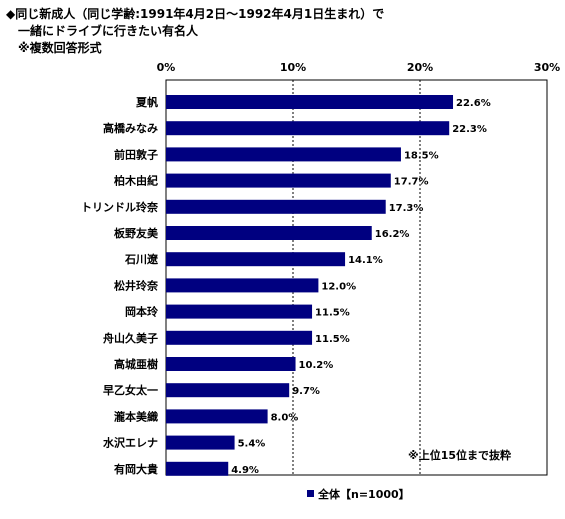 The width and height of the screenshot is (565, 519). Describe the element at coordinates (420, 67) in the screenshot. I see `x-tick-label: 20%` at that location.